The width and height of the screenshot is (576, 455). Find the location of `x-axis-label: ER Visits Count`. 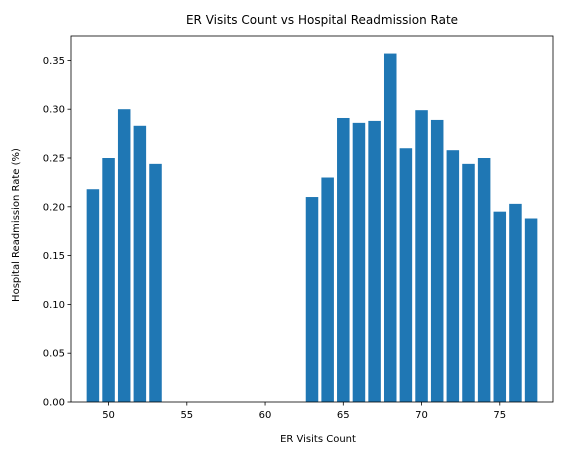

x-axis-label: ER Visits Count is located at coordinates (318, 439).